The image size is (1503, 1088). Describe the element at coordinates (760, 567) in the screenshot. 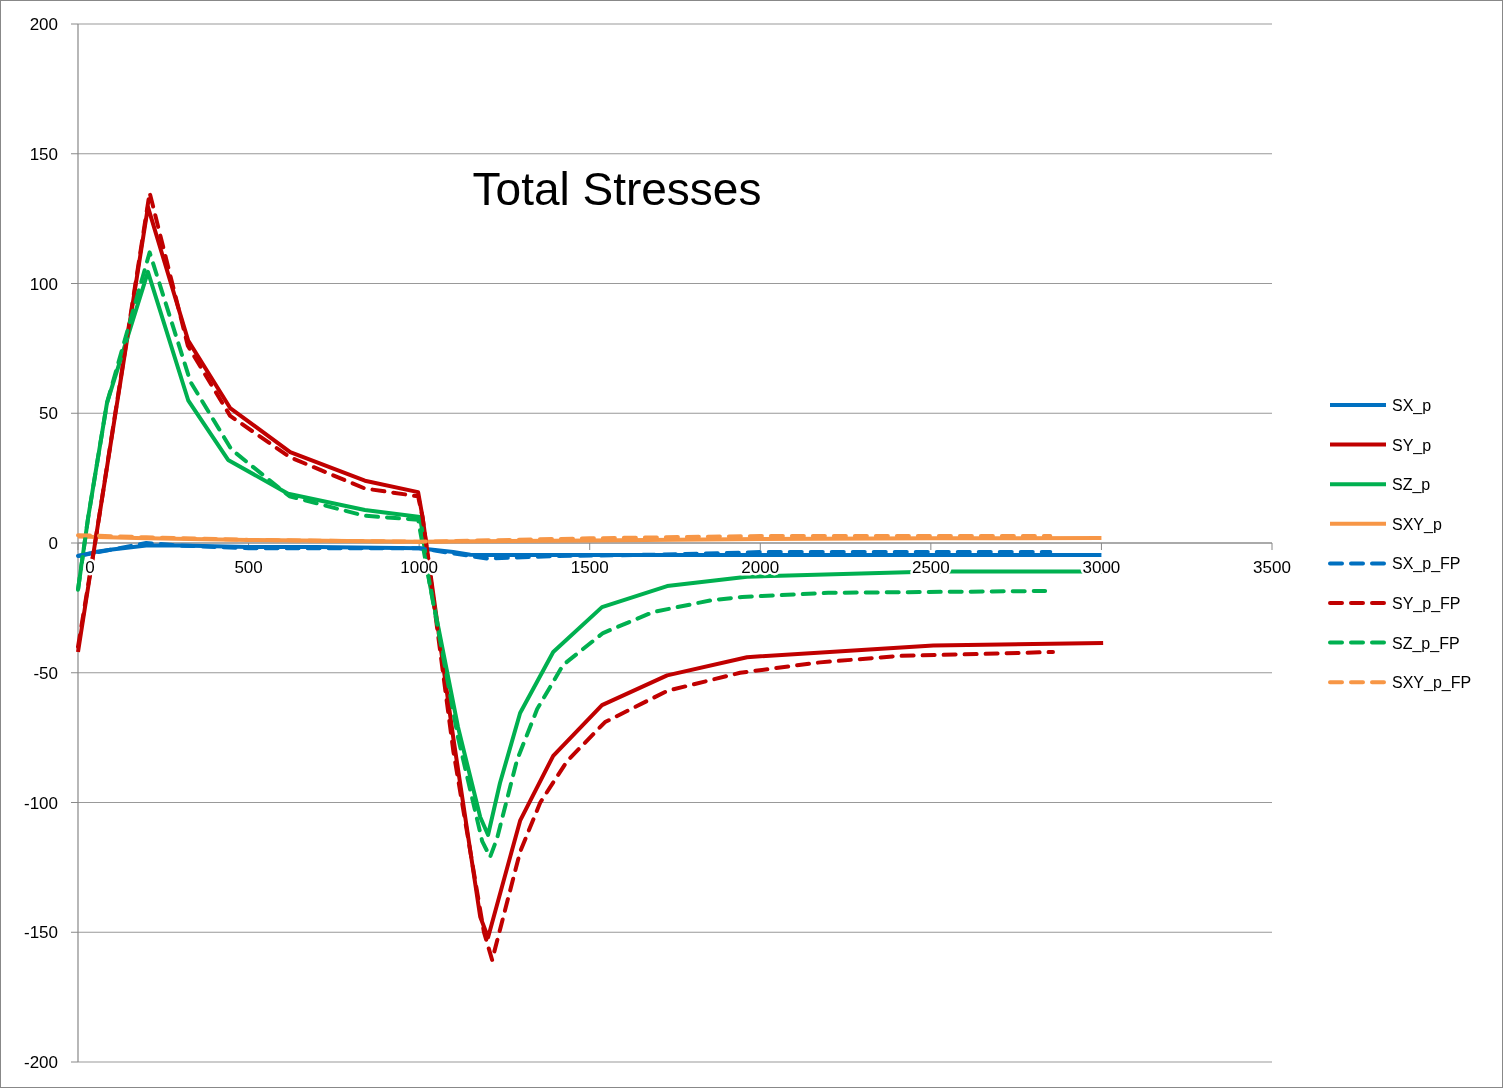

I see `x-tick-label: 2000` at that location.